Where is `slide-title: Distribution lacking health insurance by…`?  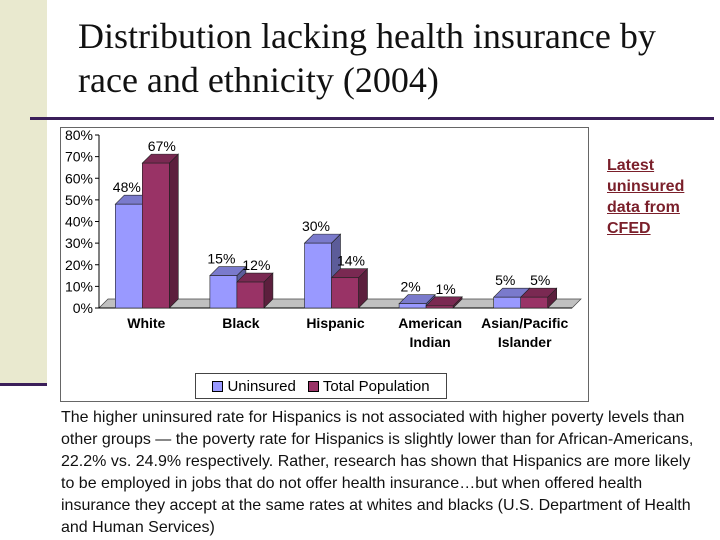 slide-title: Distribution lacking health insurance by… is located at coordinates (367, 58).